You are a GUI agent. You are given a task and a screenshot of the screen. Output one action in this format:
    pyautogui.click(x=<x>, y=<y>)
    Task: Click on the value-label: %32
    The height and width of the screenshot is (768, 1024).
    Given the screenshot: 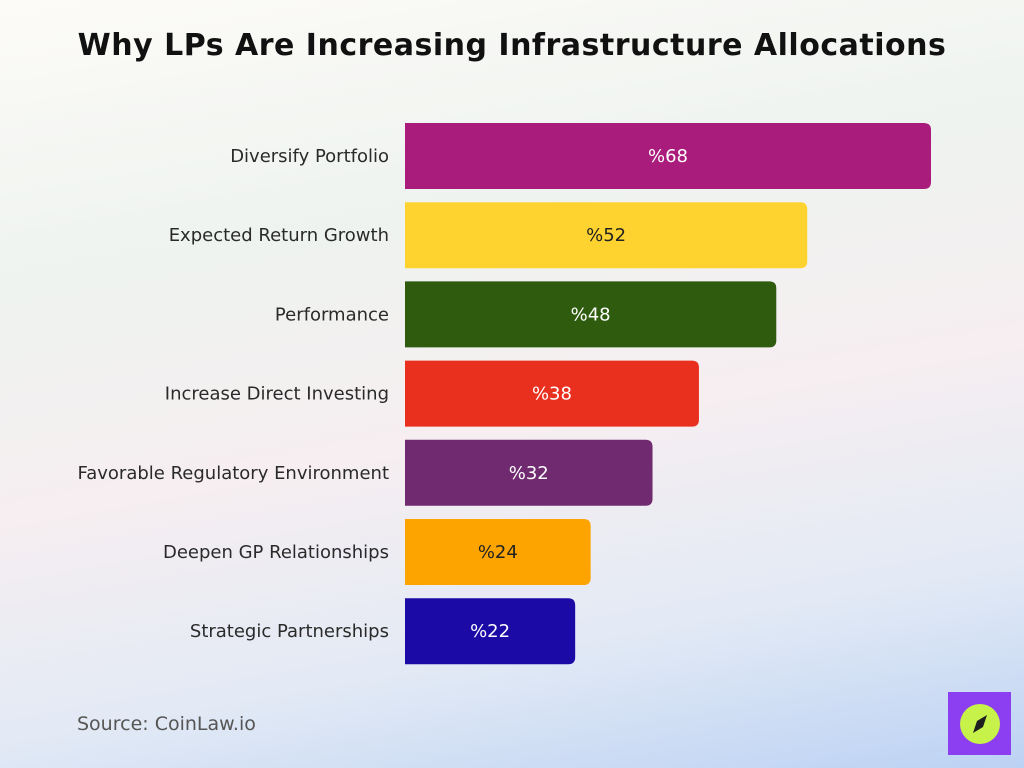 What is the action you would take?
    pyautogui.click(x=529, y=473)
    